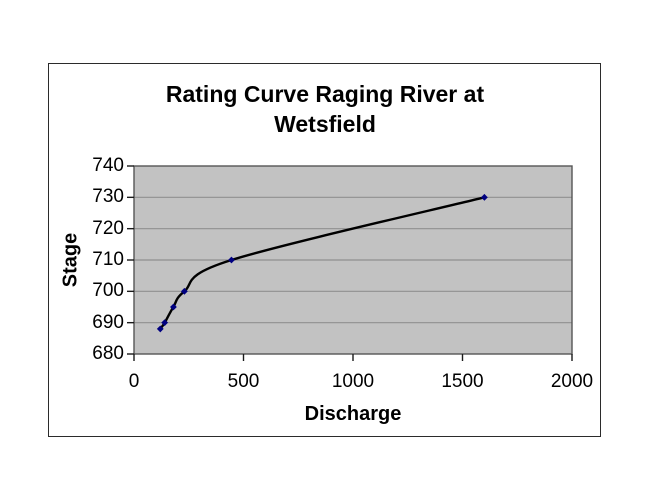 The image size is (650, 502). What do you see at coordinates (108, 259) in the screenshot?
I see `y-tick-label: 710` at bounding box center [108, 259].